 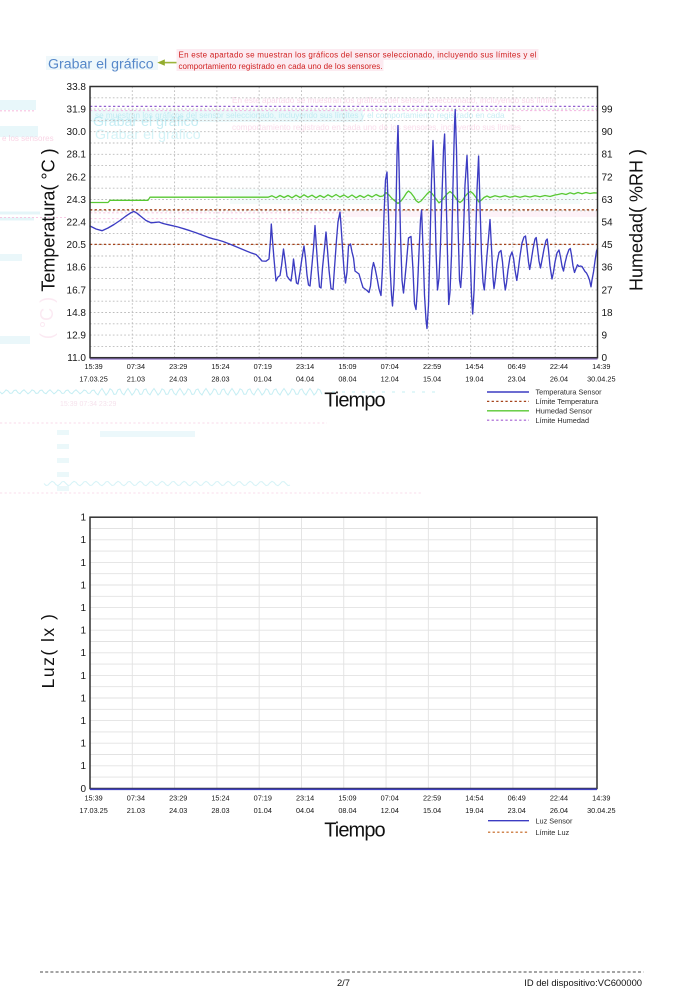 I want to click on svg-text: Límite Luz, so click(x=553, y=832).